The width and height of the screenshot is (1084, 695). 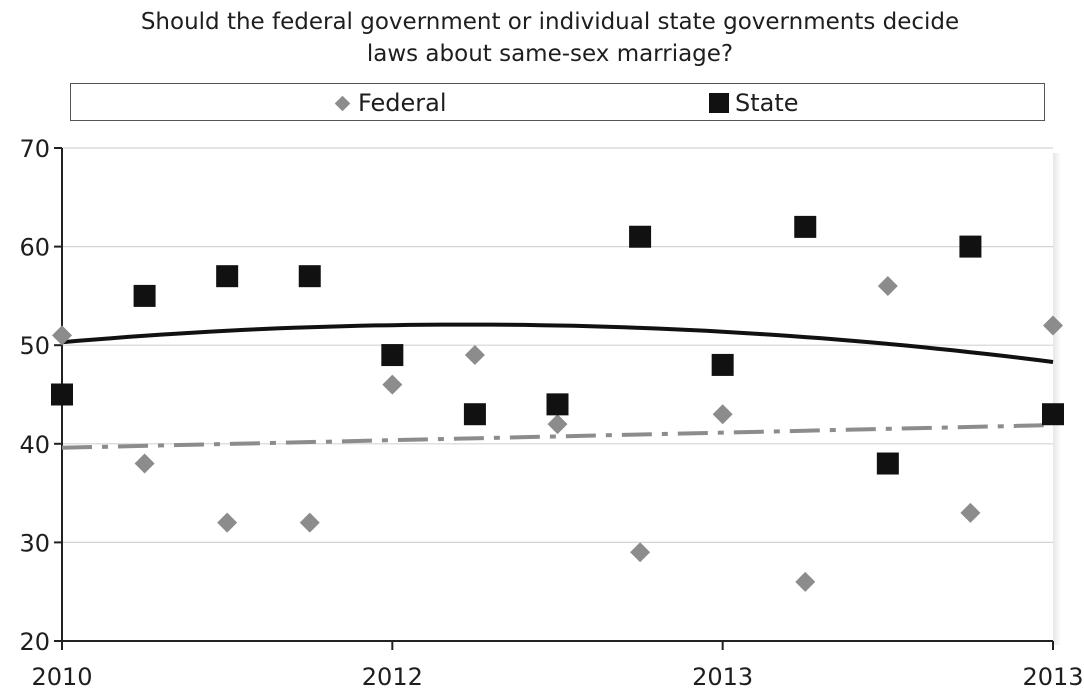 What do you see at coordinates (34, 149) in the screenshot?
I see `y-tick-label: 70` at bounding box center [34, 149].